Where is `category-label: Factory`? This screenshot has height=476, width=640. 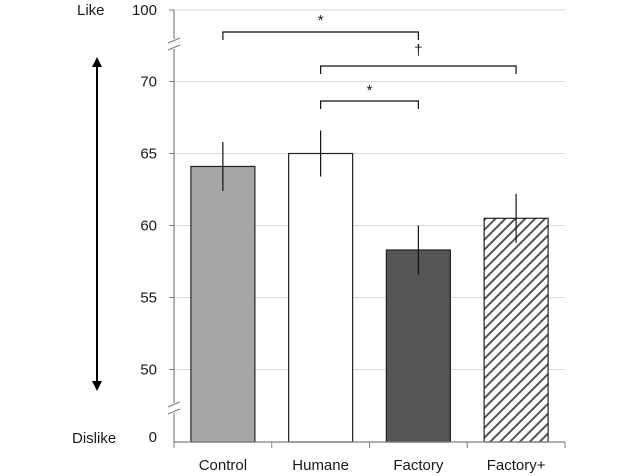
category-label: Factory is located at coordinates (418, 465).